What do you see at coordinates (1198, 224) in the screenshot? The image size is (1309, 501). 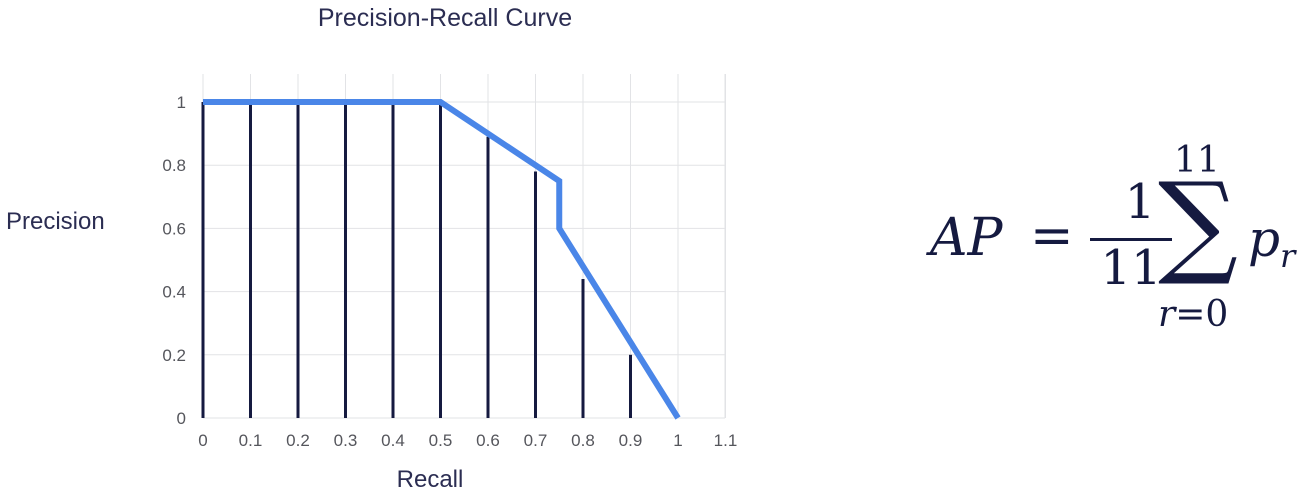 I see `summation-symbol: ∑` at bounding box center [1198, 224].